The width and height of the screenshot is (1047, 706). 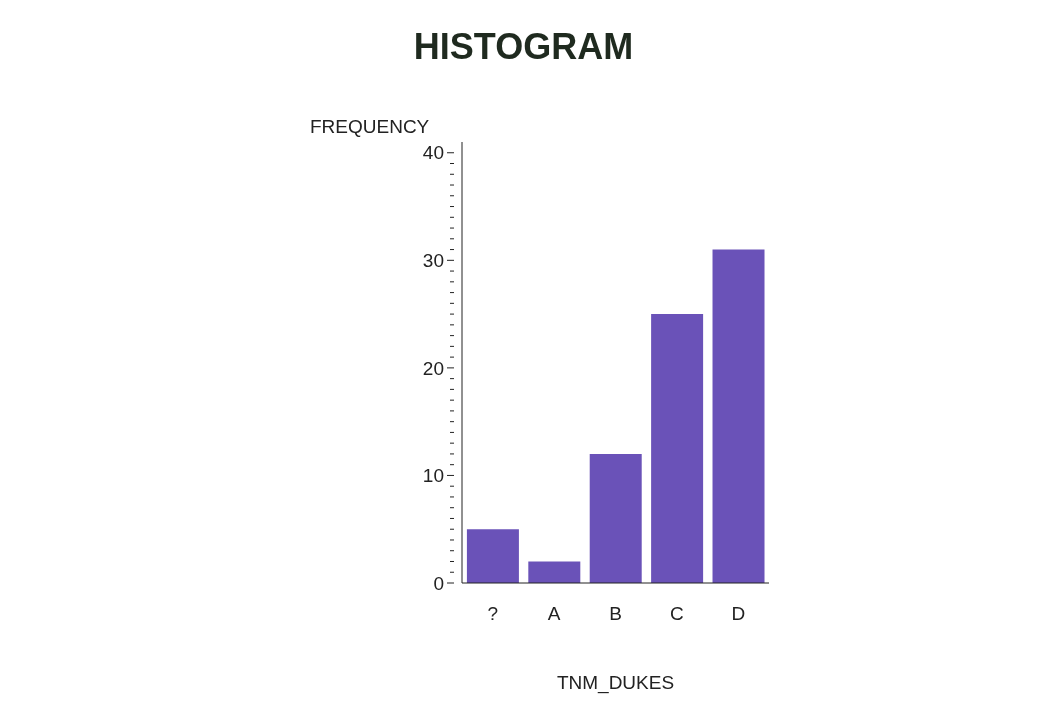 What do you see at coordinates (492, 614) in the screenshot?
I see `x-tick-label: ?` at bounding box center [492, 614].